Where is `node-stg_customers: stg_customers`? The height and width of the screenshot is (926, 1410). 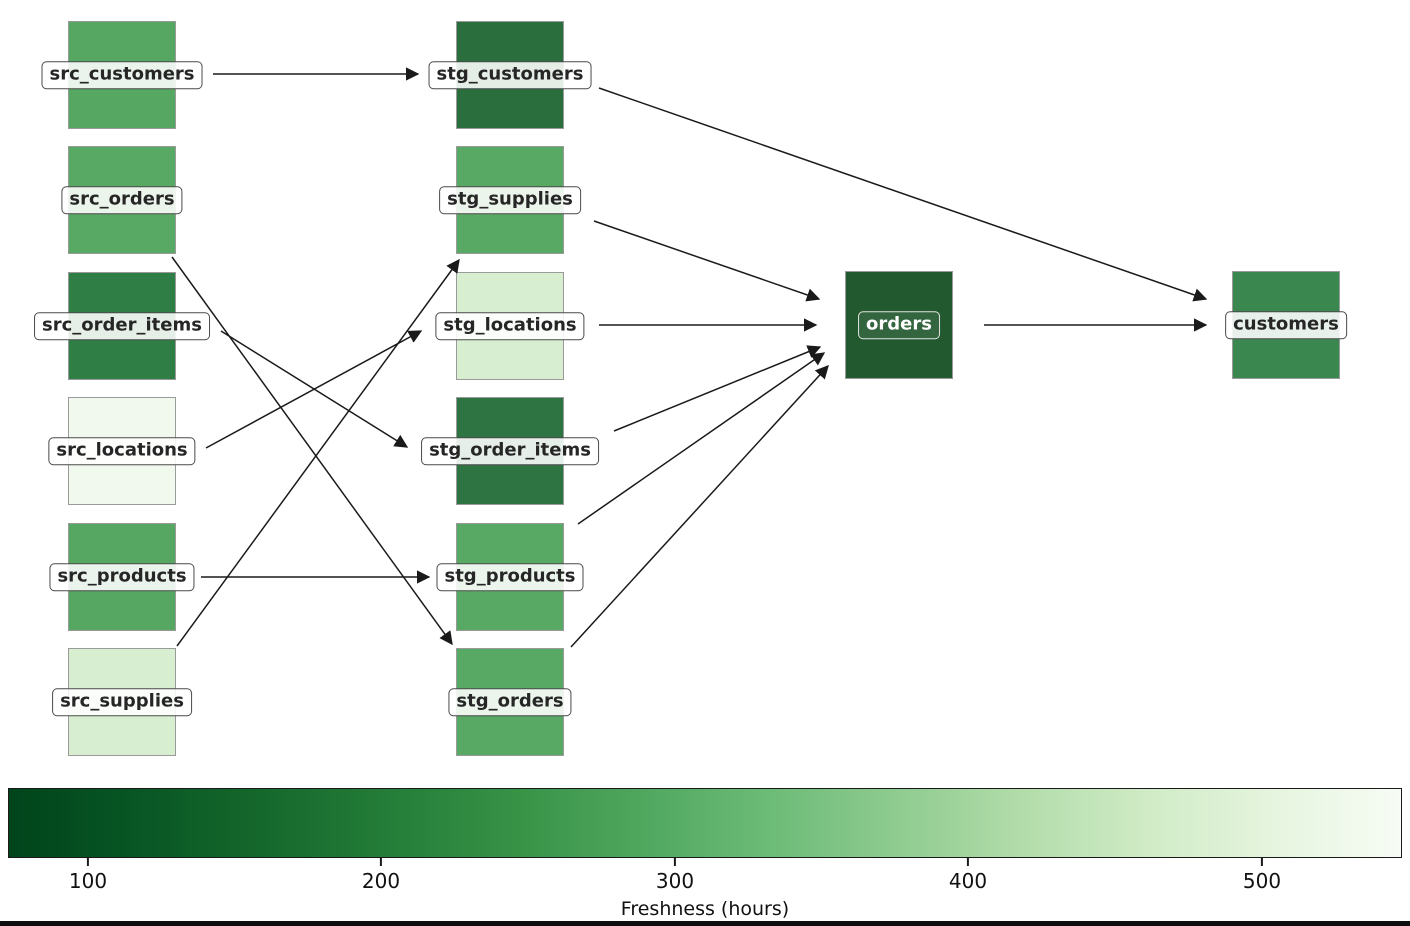 node-stg_customers: stg_customers is located at coordinates (510, 75).